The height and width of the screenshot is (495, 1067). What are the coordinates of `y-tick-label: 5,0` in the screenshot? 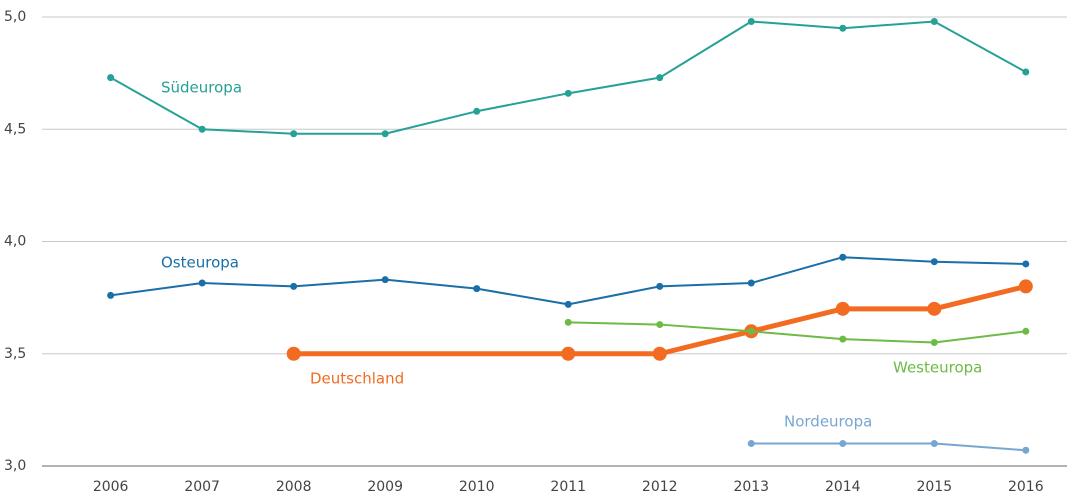 It's located at (15, 17).